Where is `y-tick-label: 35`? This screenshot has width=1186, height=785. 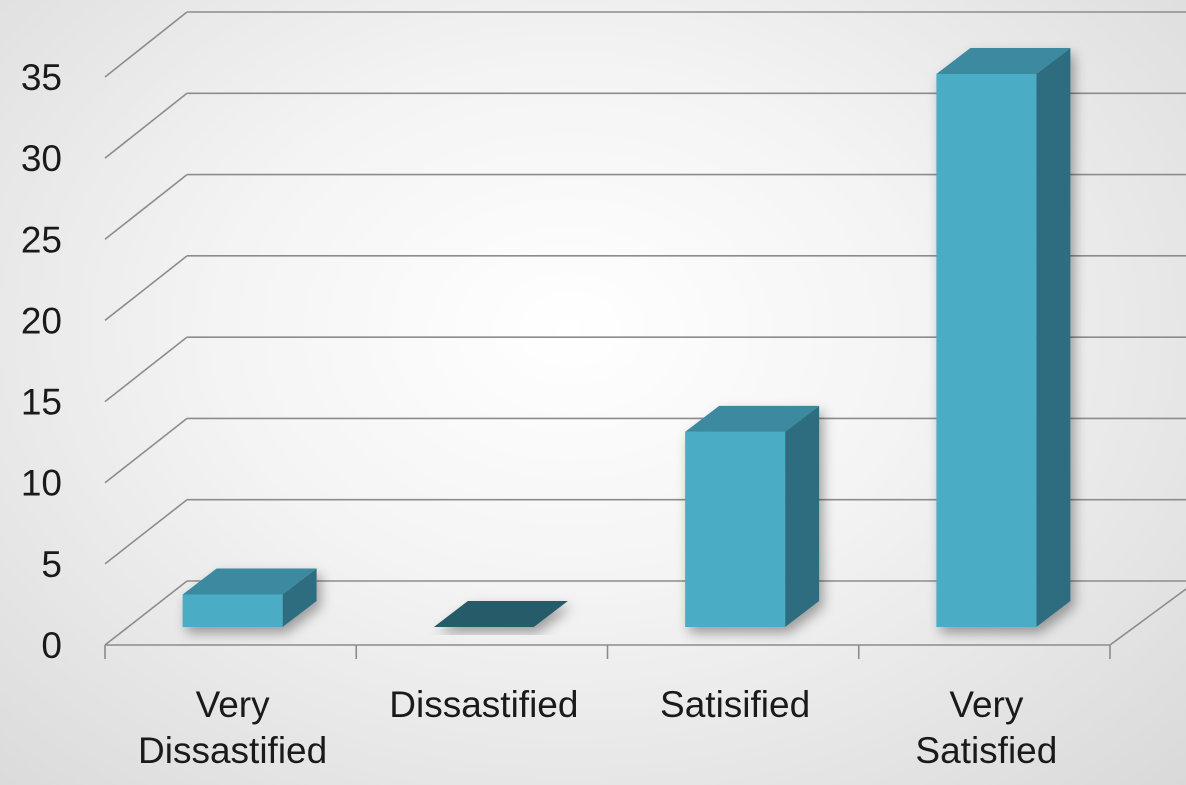
y-tick-label: 35 is located at coordinates (41, 77).